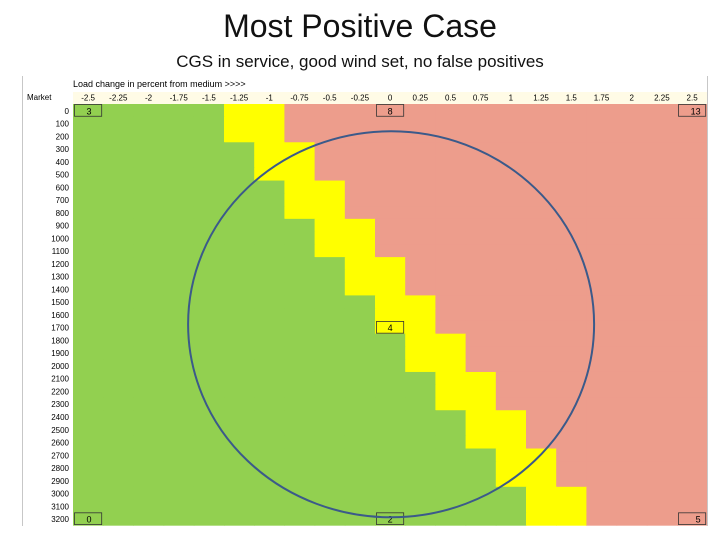  What do you see at coordinates (63, 187) in the screenshot?
I see `row-label: 600` at bounding box center [63, 187].